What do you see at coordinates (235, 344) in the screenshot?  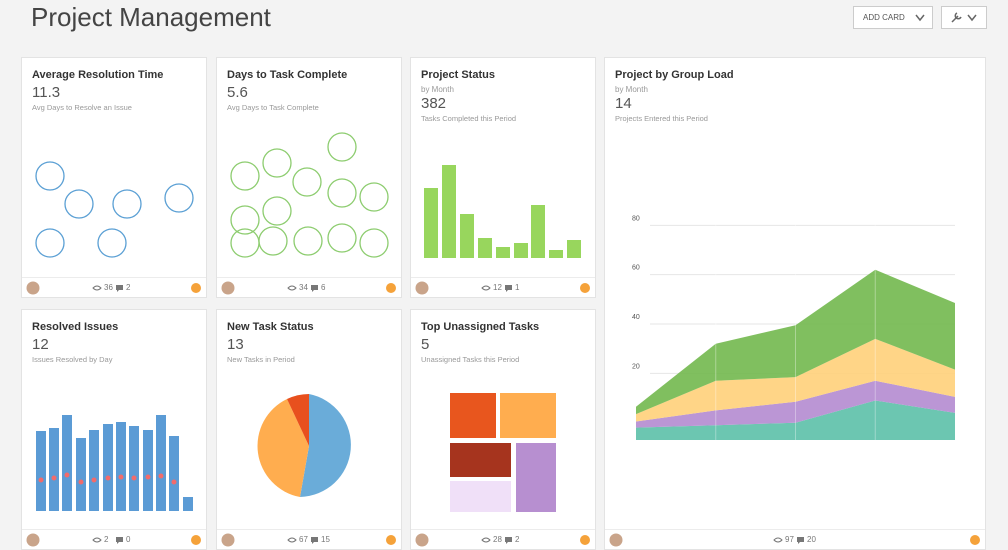 I see `card-metric: 13` at bounding box center [235, 344].